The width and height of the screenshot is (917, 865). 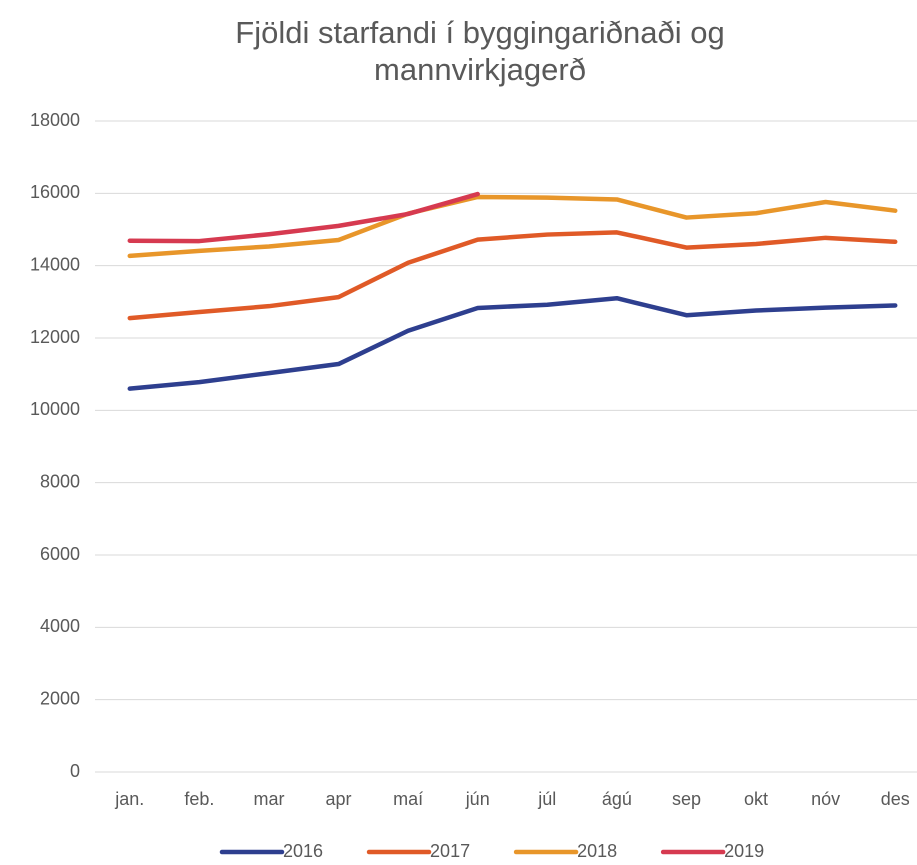 What do you see at coordinates (199, 799) in the screenshot?
I see `x-tick-label: feb.` at bounding box center [199, 799].